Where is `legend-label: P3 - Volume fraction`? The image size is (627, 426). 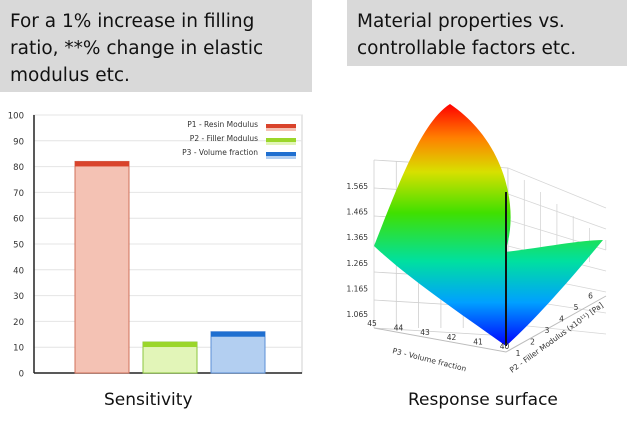 legend-label: P3 - Volume fraction is located at coordinates (220, 152).